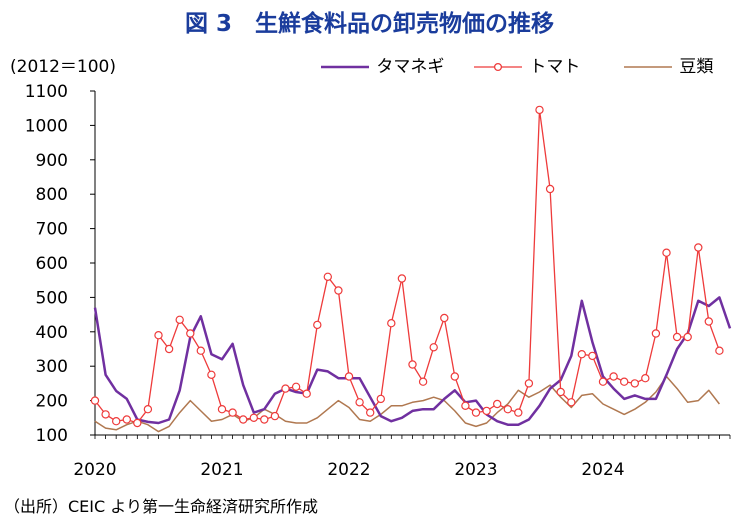 This screenshot has height=520, width=739. Describe the element at coordinates (52, 230) in the screenshot. I see `y-tick-label: 700` at that location.